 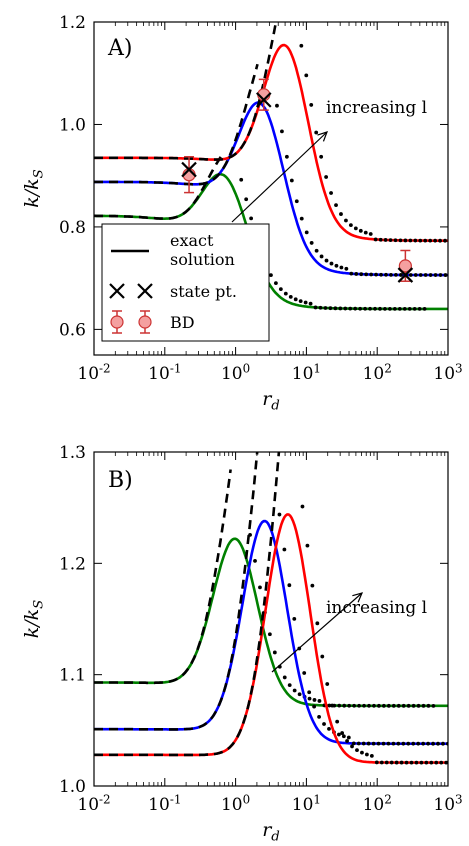 I want to click on y-tick-label: 1.0, so click(x=72, y=125).